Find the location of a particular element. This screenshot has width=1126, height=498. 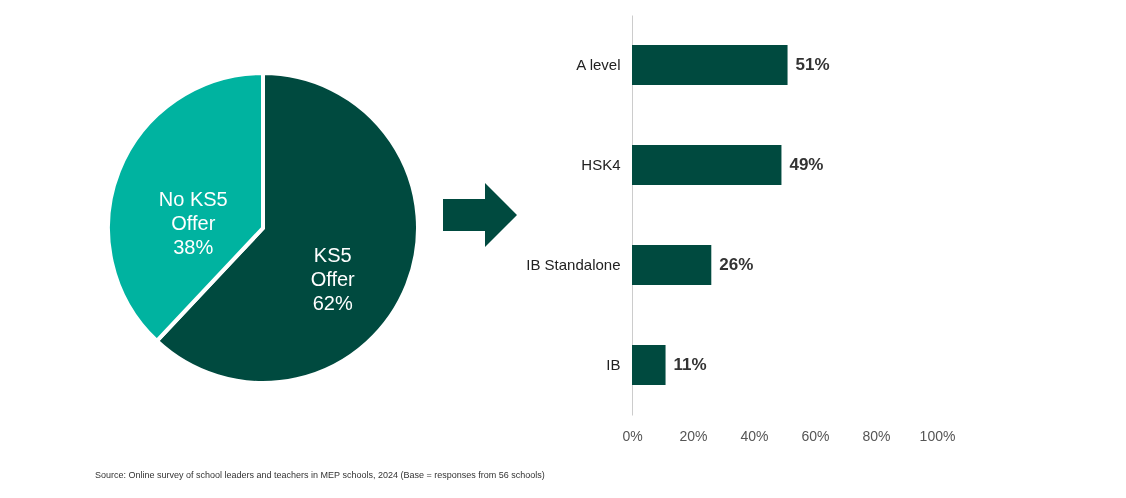

slice-label: KS5 Offer is located at coordinates (333, 266).